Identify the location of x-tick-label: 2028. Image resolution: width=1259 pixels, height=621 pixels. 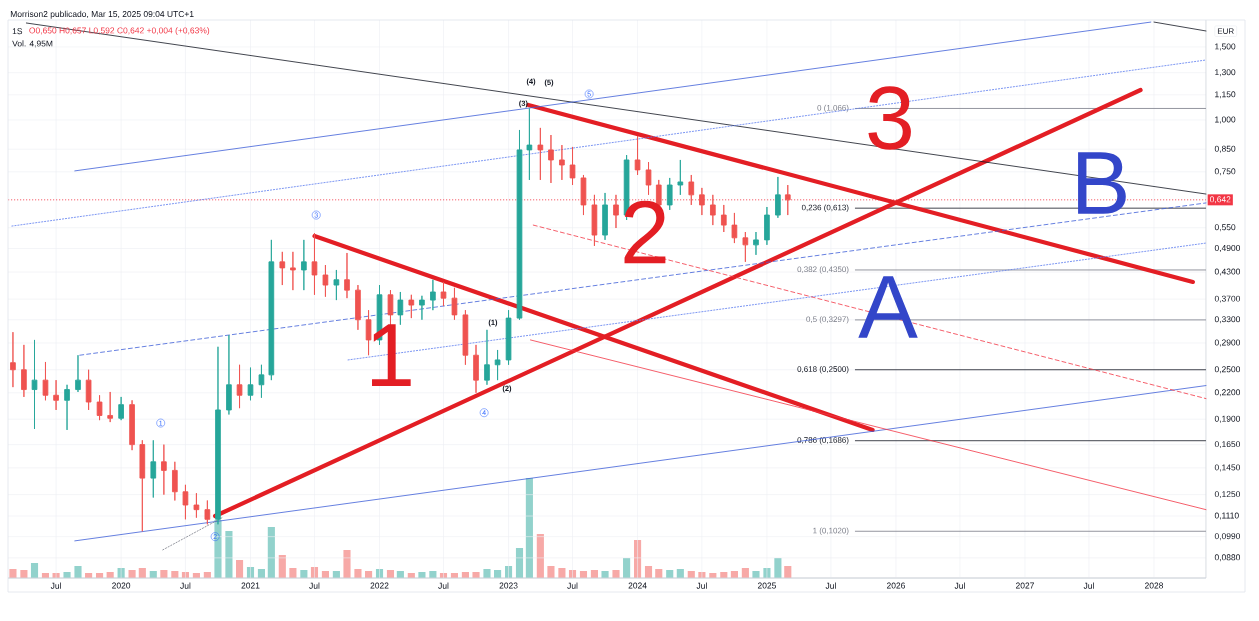
(1154, 585).